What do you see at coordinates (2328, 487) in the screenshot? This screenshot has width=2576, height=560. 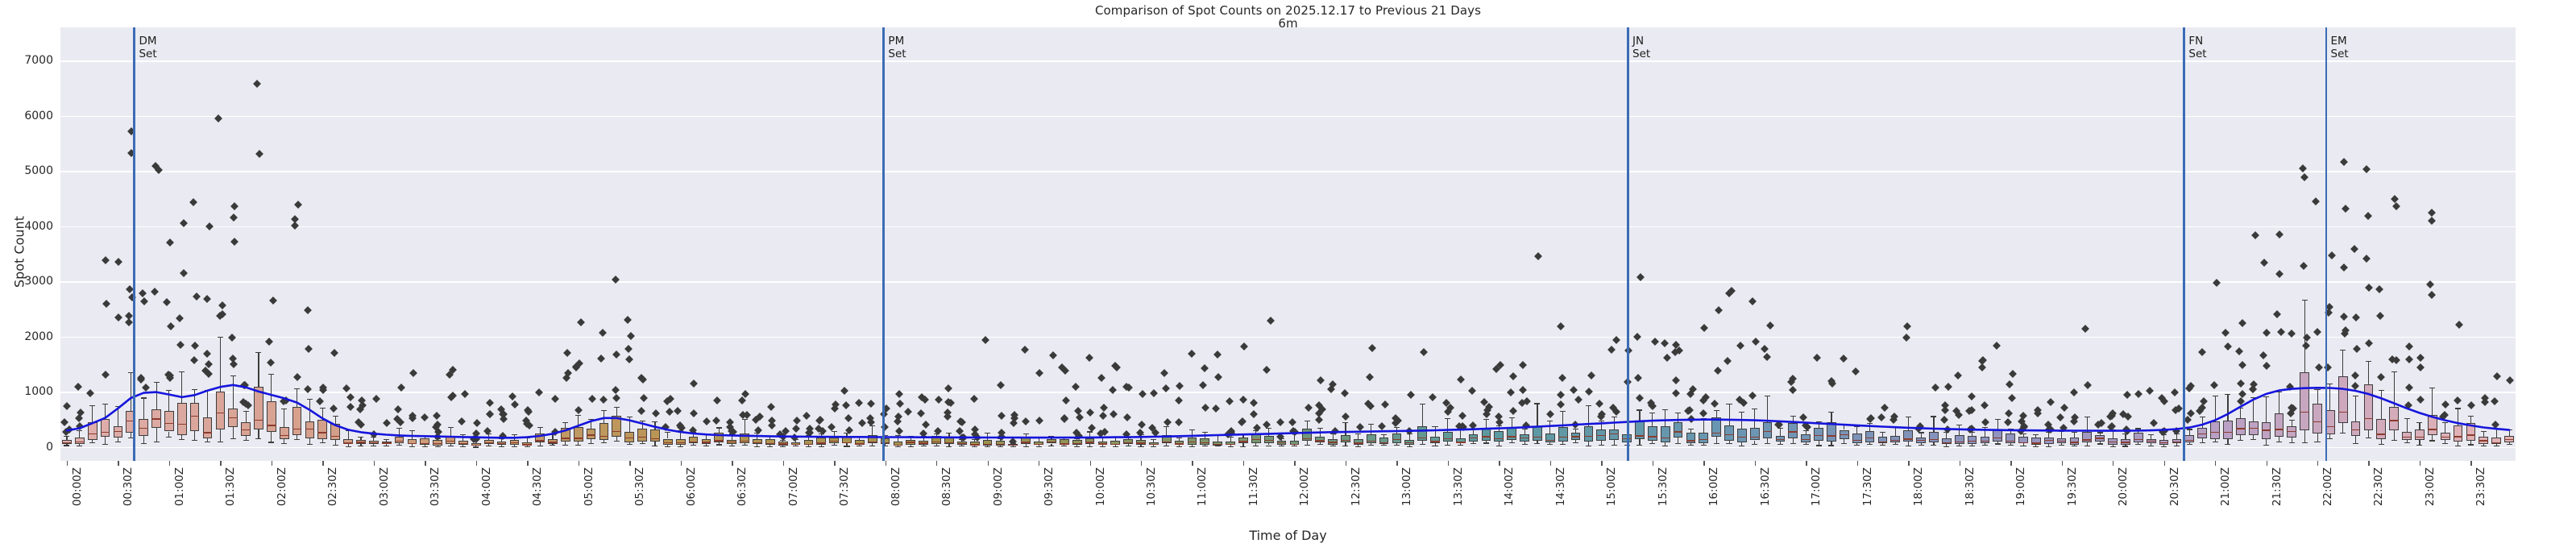 I see `x-tick-label: 22:00Z` at bounding box center [2328, 487].